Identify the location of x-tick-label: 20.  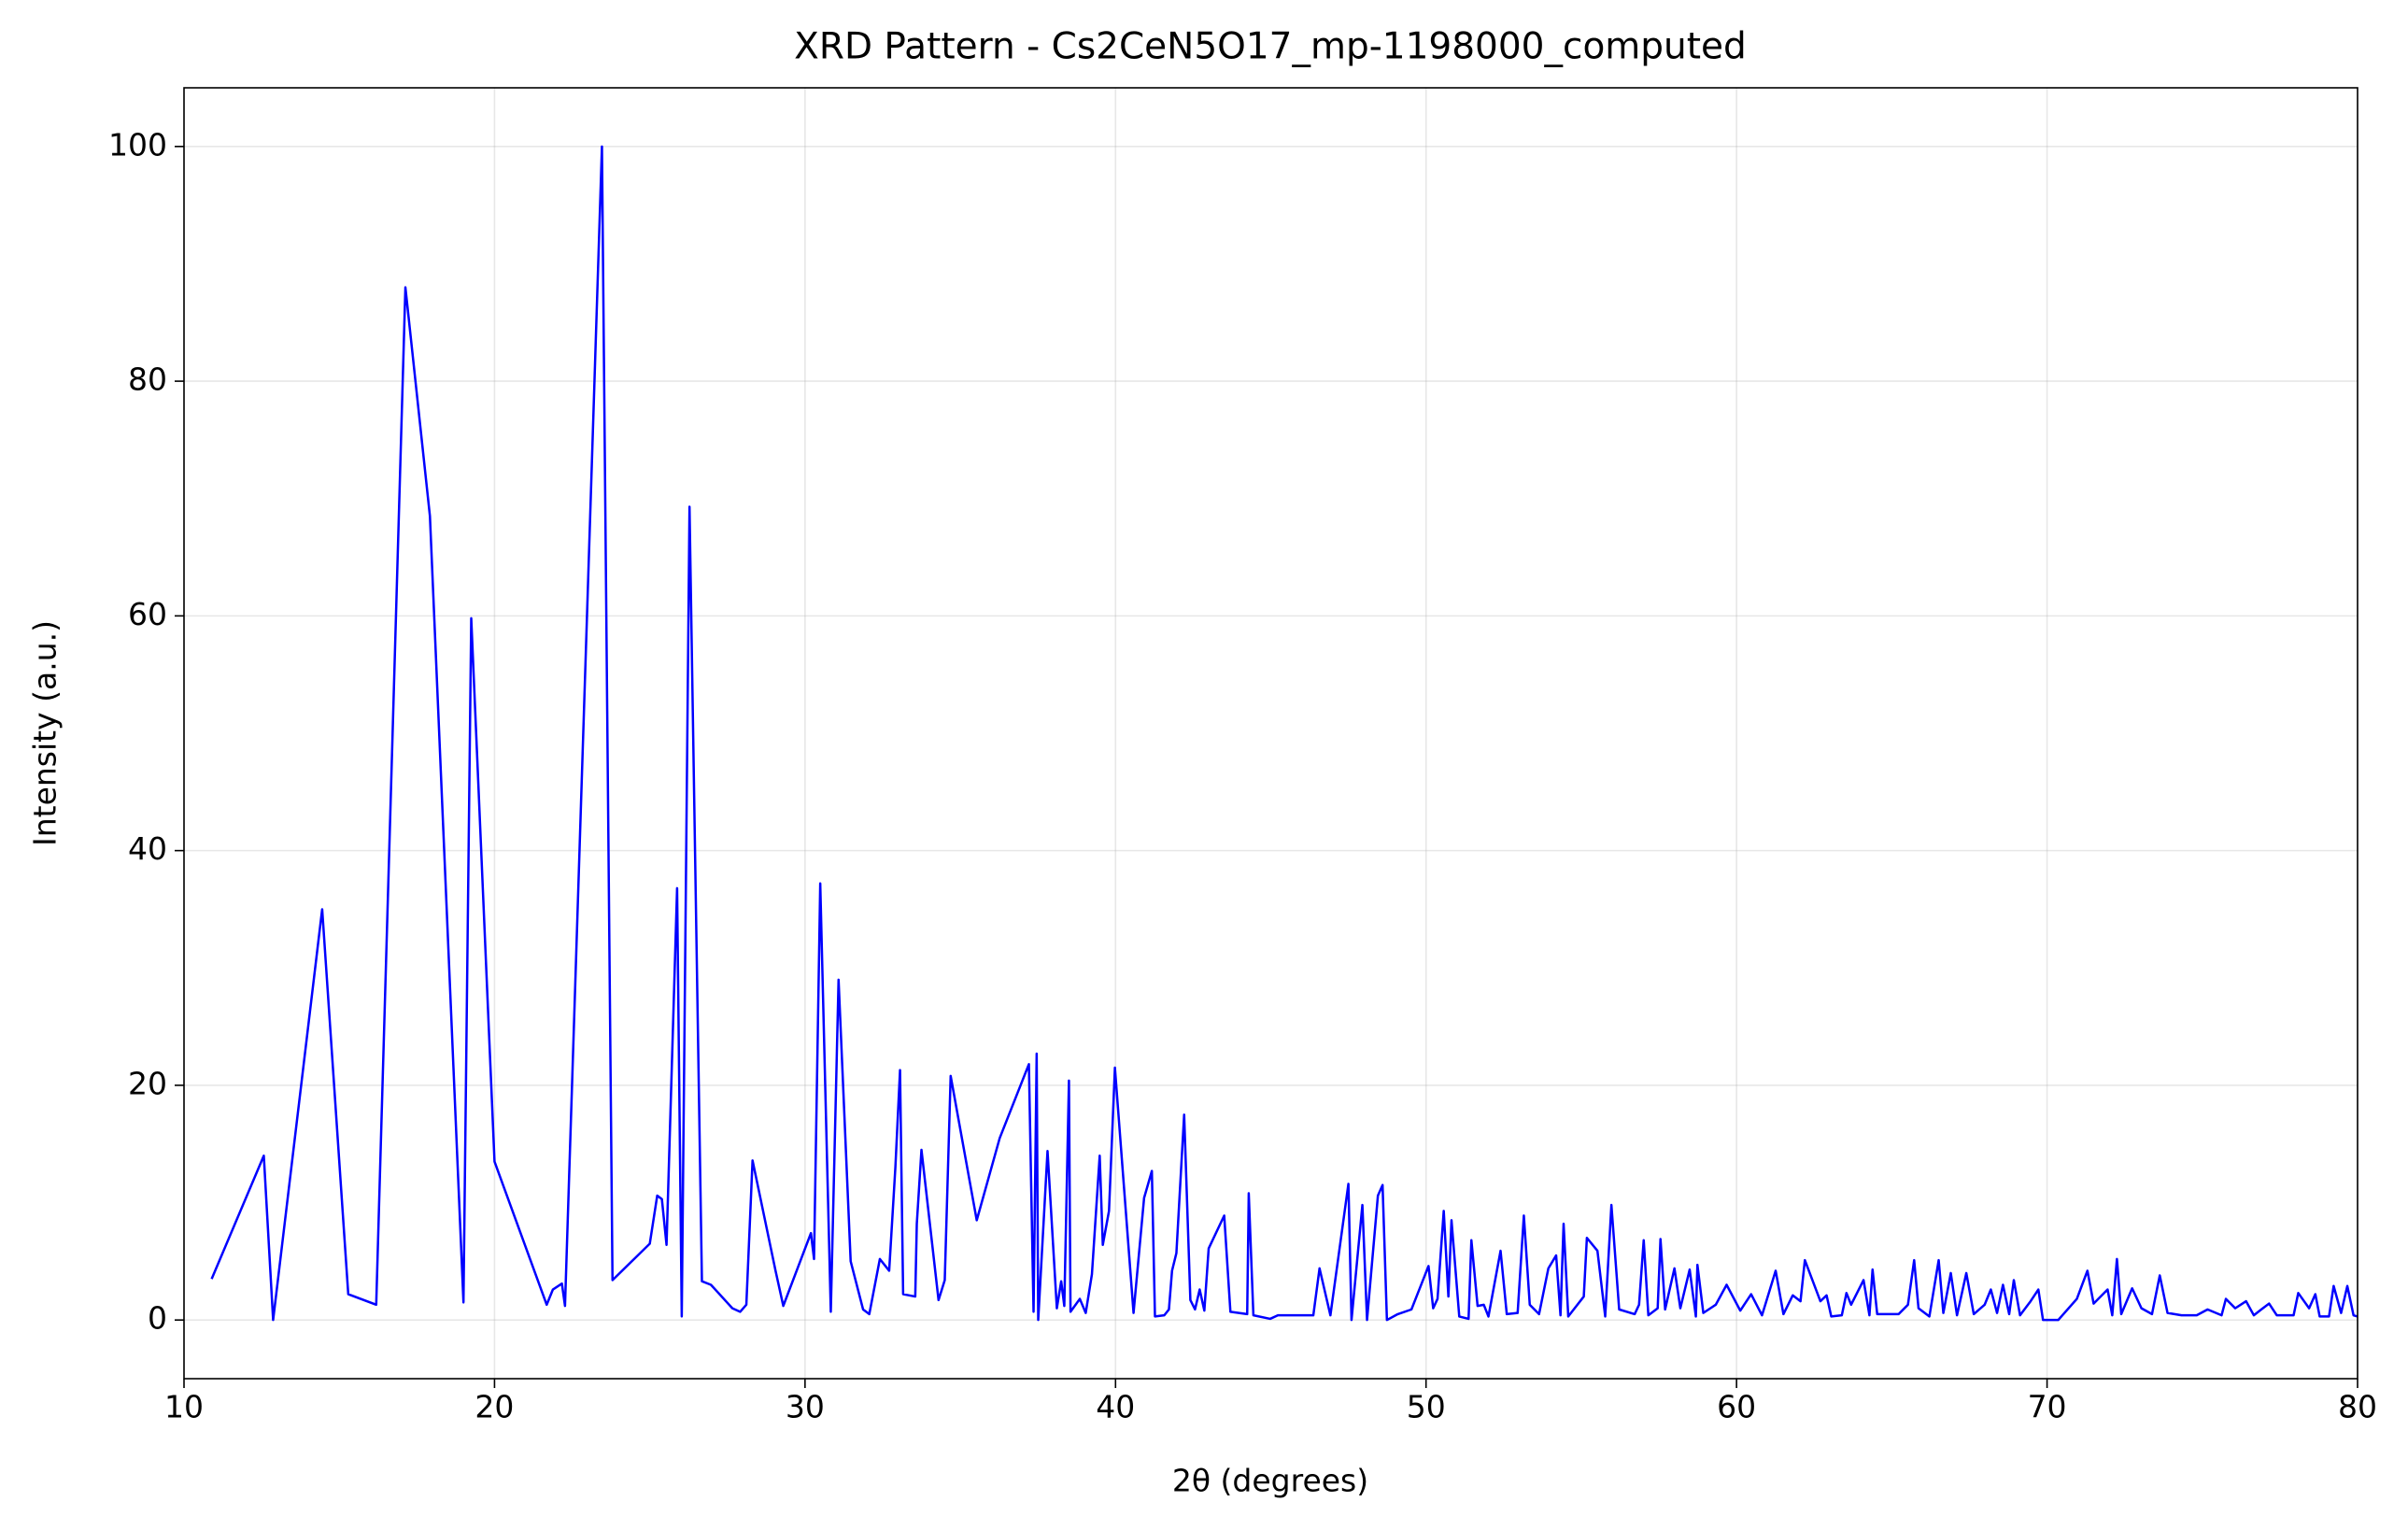
(494, 1407).